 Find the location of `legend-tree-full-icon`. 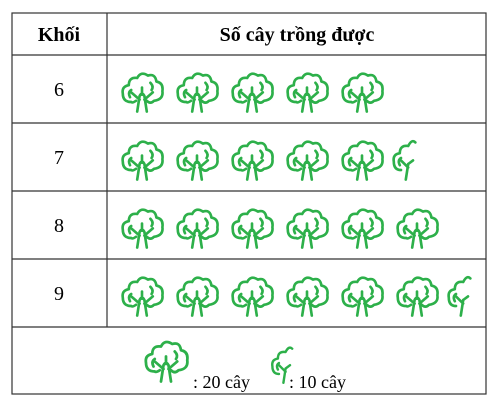

legend-tree-full-icon is located at coordinates (166, 361).